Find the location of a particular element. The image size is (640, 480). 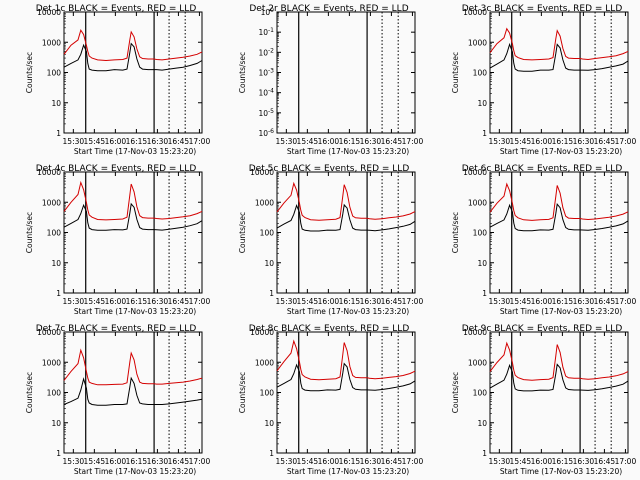

chart-title: Det 7c BLACK = Events, RED = LLD is located at coordinates (116, 329).